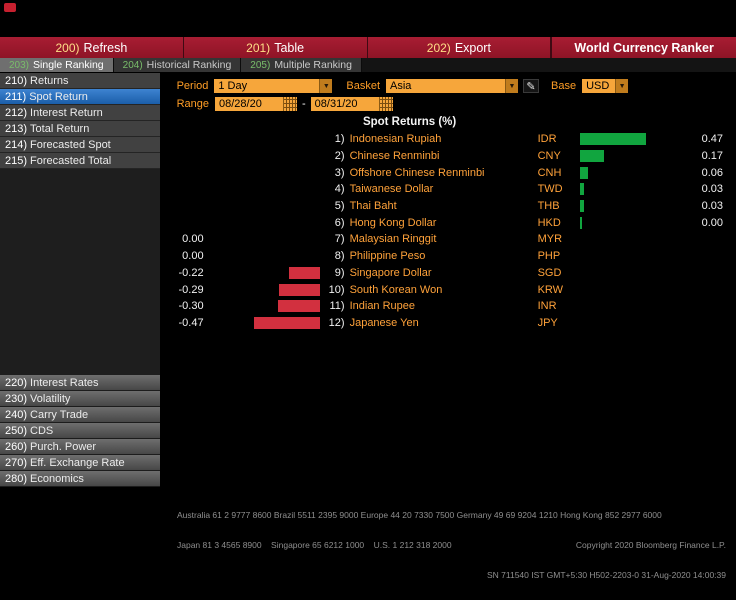 This screenshot has height=600, width=736. What do you see at coordinates (92, 47) in the screenshot?
I see `menubar-button-refresh: 200) Refresh` at bounding box center [92, 47].